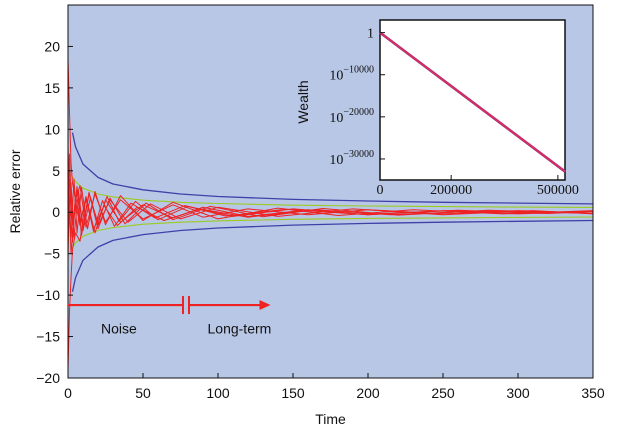 The height and width of the screenshot is (428, 617). What do you see at coordinates (52, 129) in the screenshot?
I see `y-tick-label-2: 10` at bounding box center [52, 129].